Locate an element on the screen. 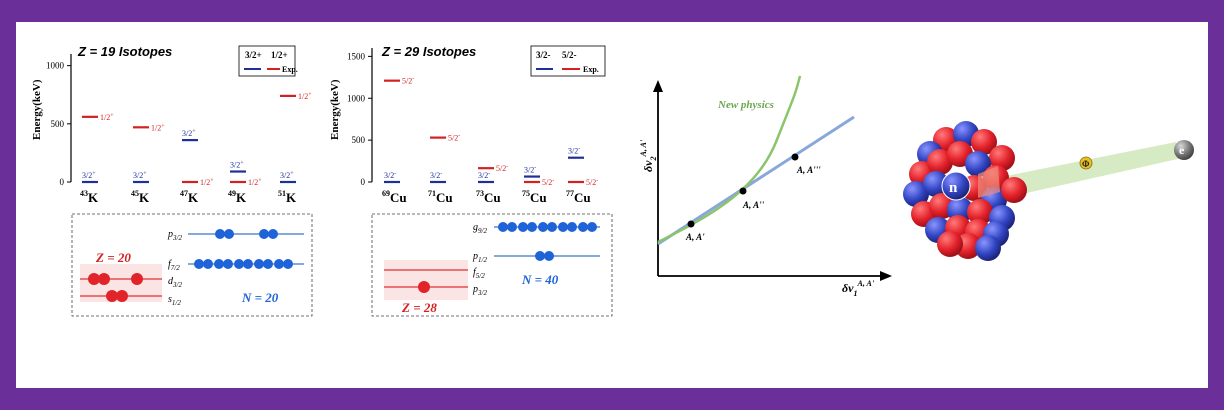 The height and width of the screenshot is (410, 1224). exchange-cone is located at coordinates (989, 182).